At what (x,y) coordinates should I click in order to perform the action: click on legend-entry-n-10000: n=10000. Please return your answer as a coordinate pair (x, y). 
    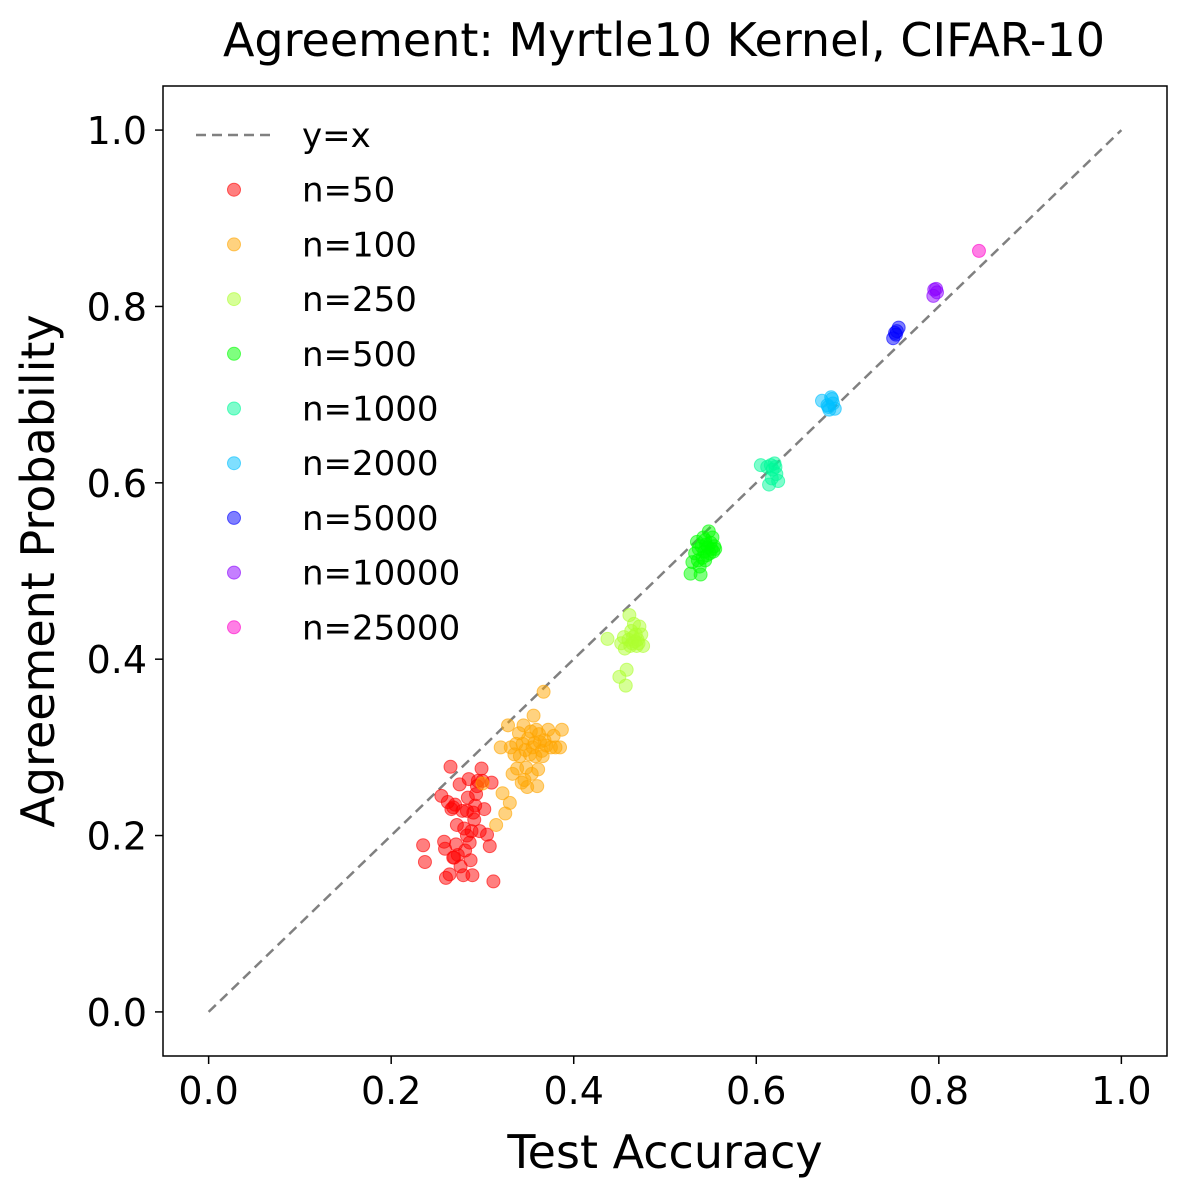
    Looking at the image, I should click on (343, 574).